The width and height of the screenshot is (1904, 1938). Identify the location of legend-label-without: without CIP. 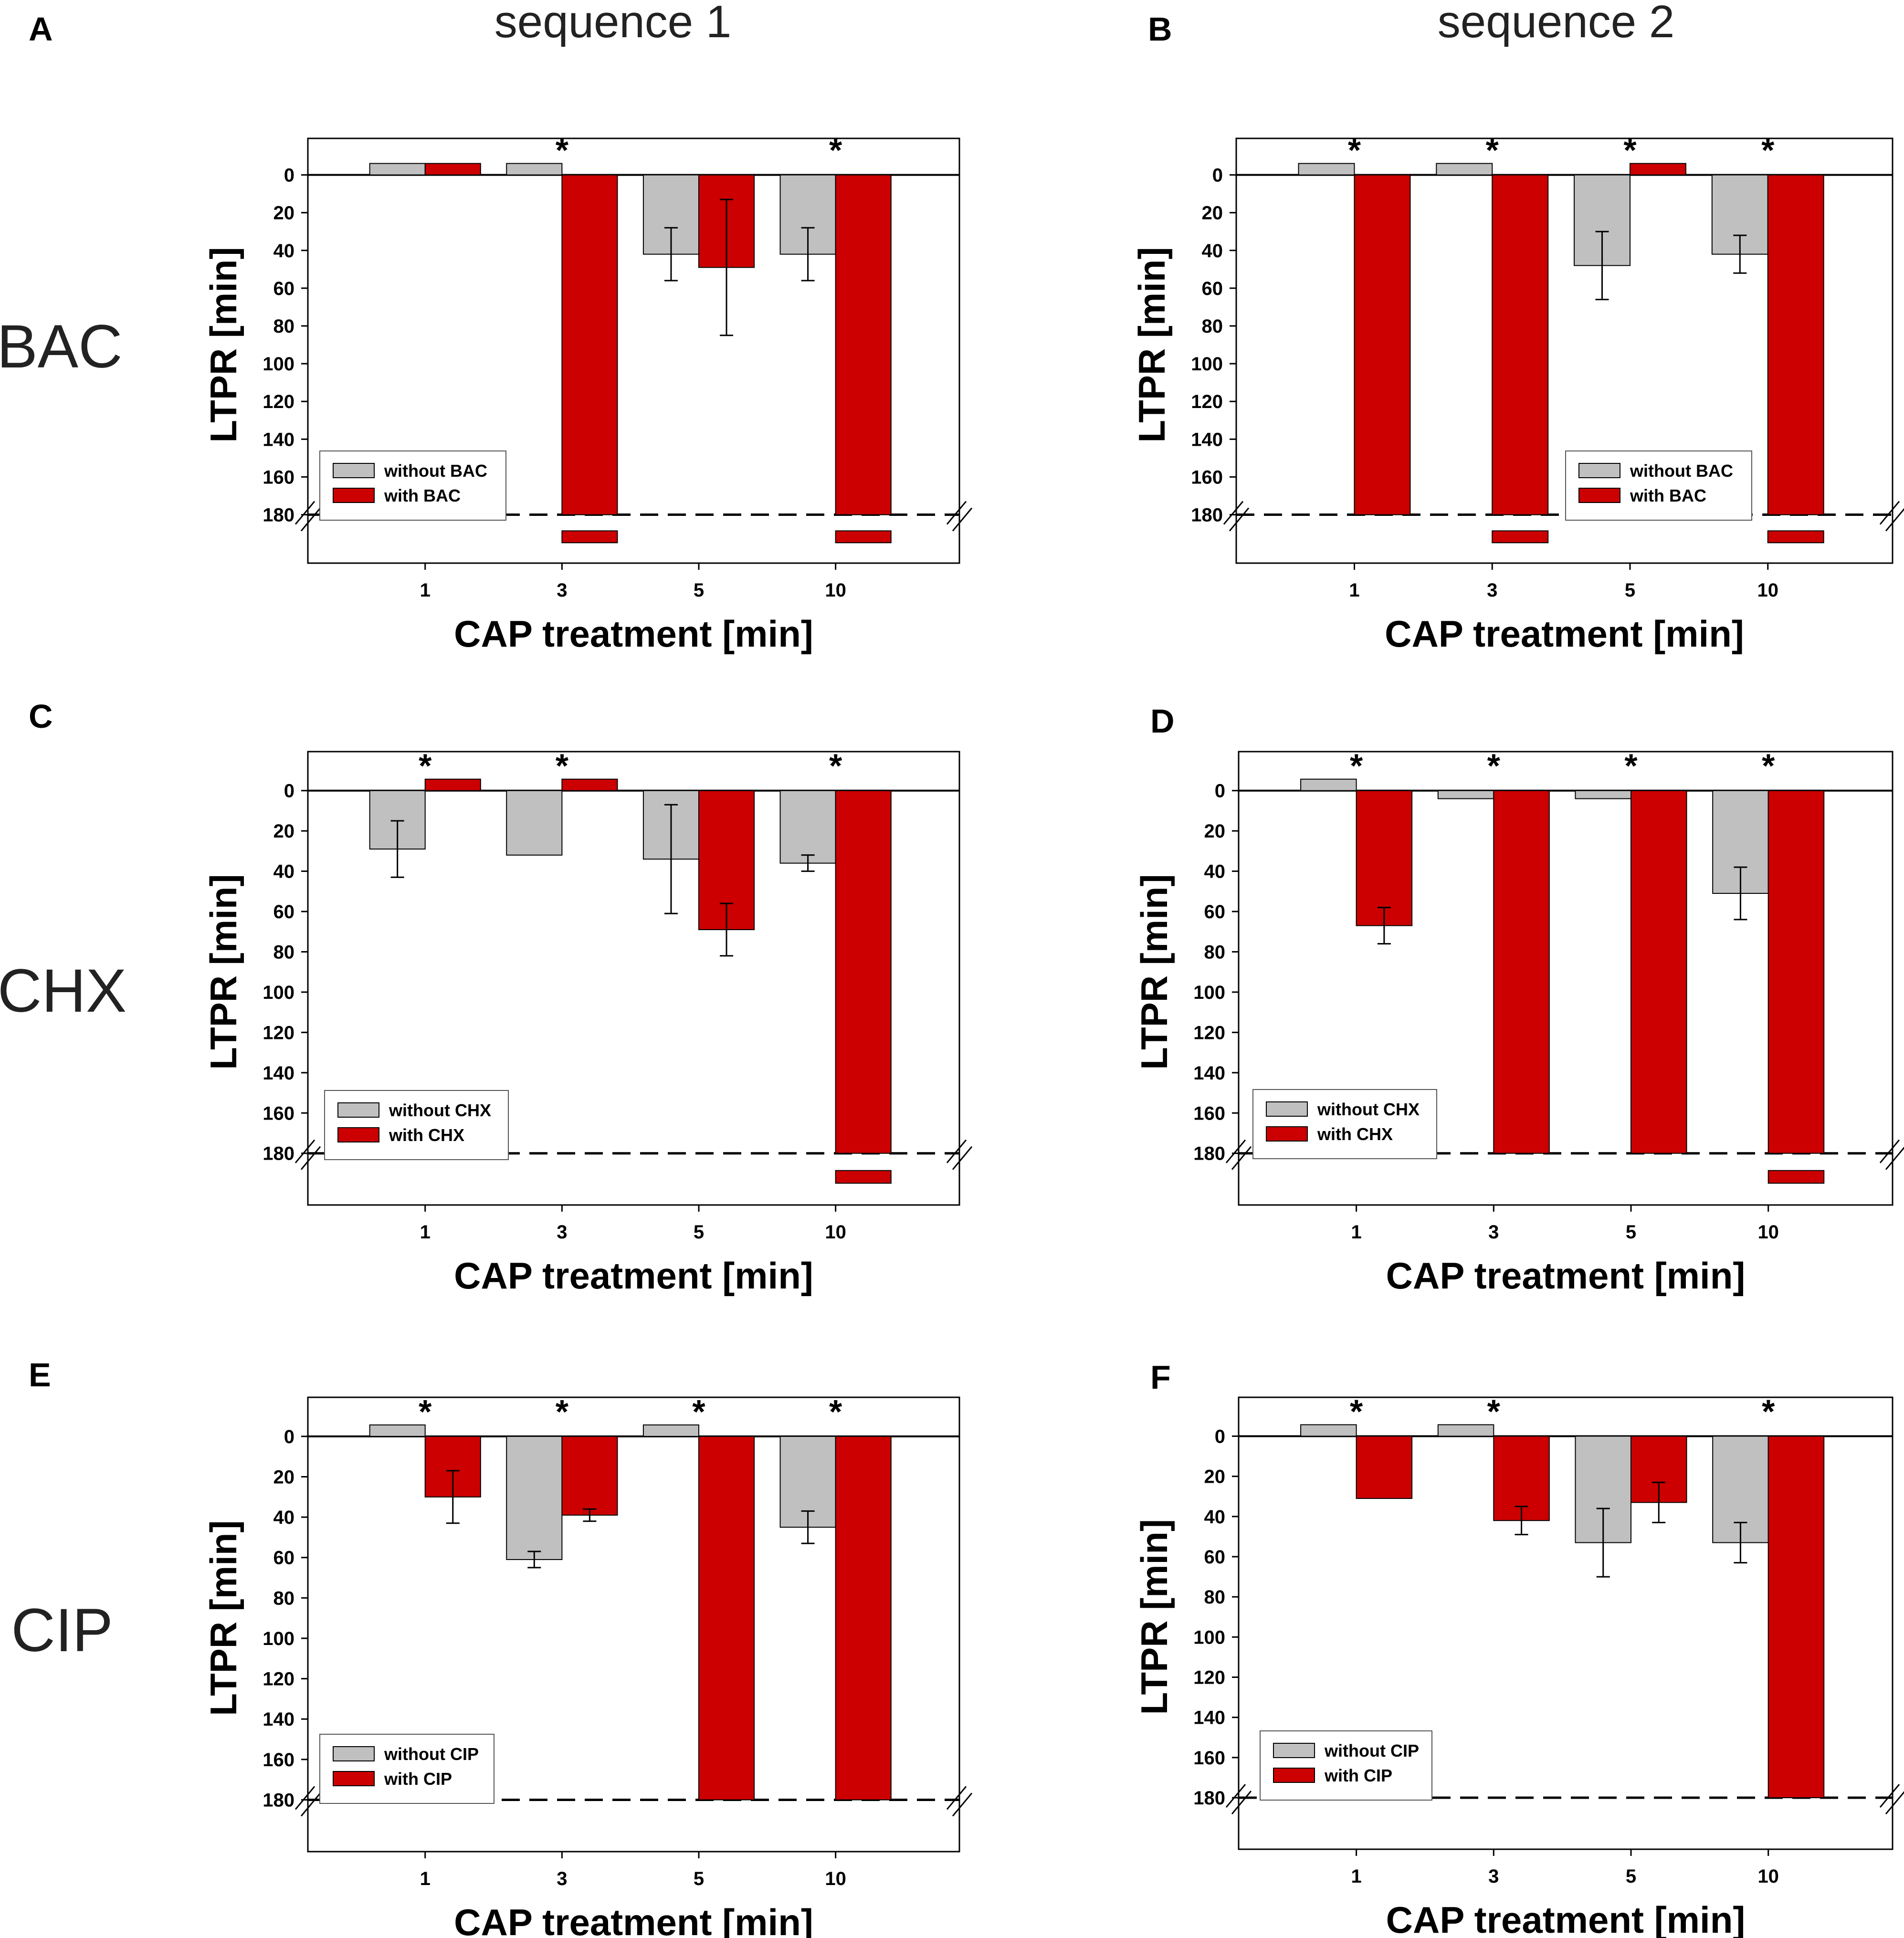
(1371, 1750).